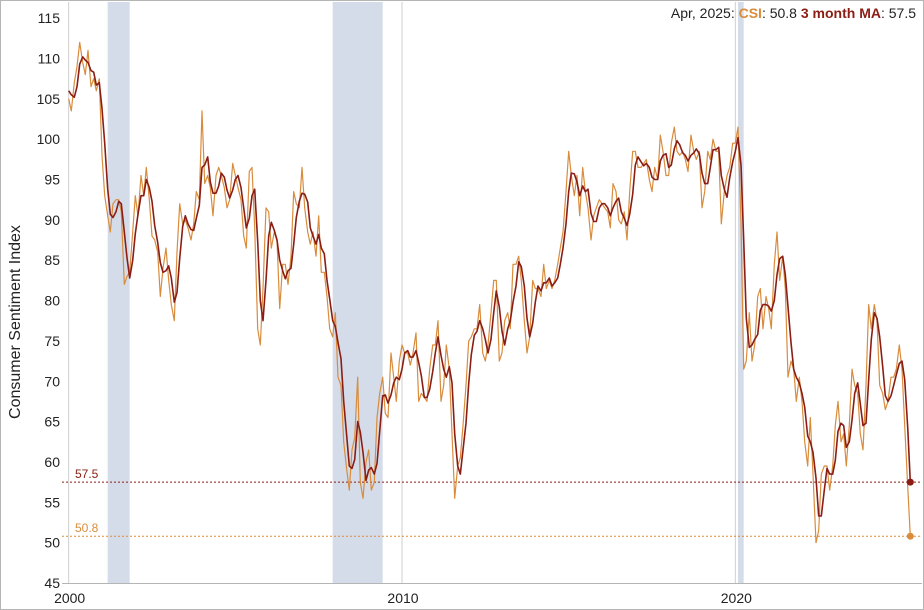 Image resolution: width=924 pixels, height=610 pixels. I want to click on y-tick-label: 50, so click(52, 543).